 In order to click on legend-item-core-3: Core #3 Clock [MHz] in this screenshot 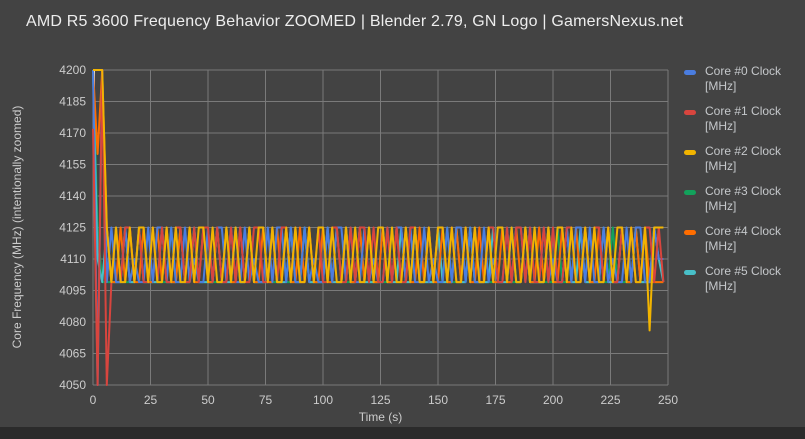, I will do `click(743, 199)`.